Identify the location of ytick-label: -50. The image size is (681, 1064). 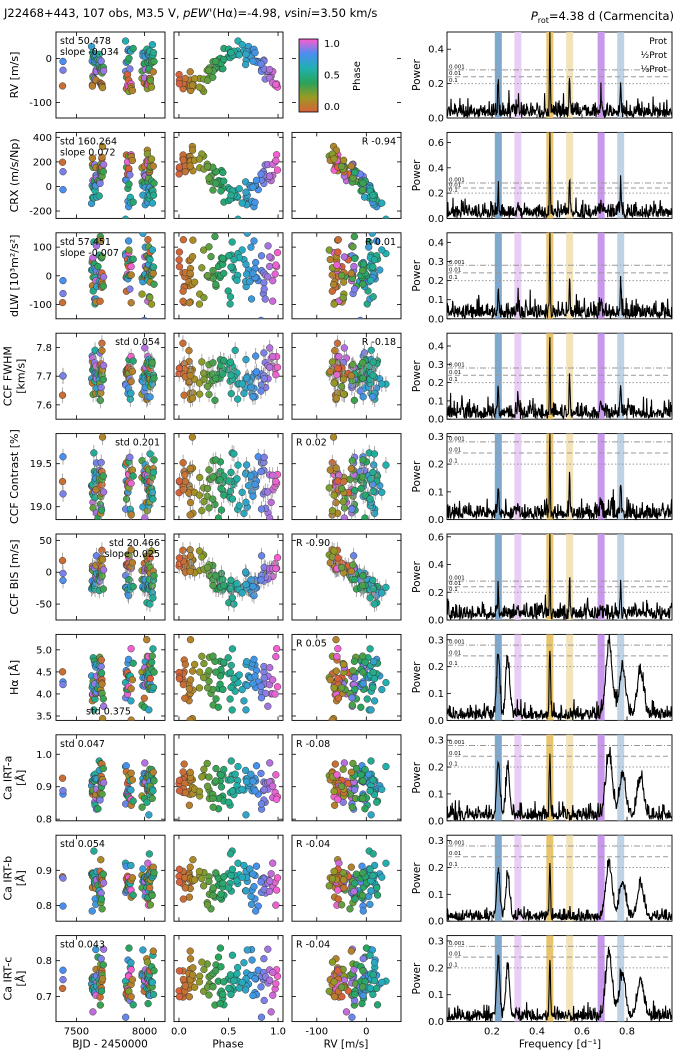
(44, 605).